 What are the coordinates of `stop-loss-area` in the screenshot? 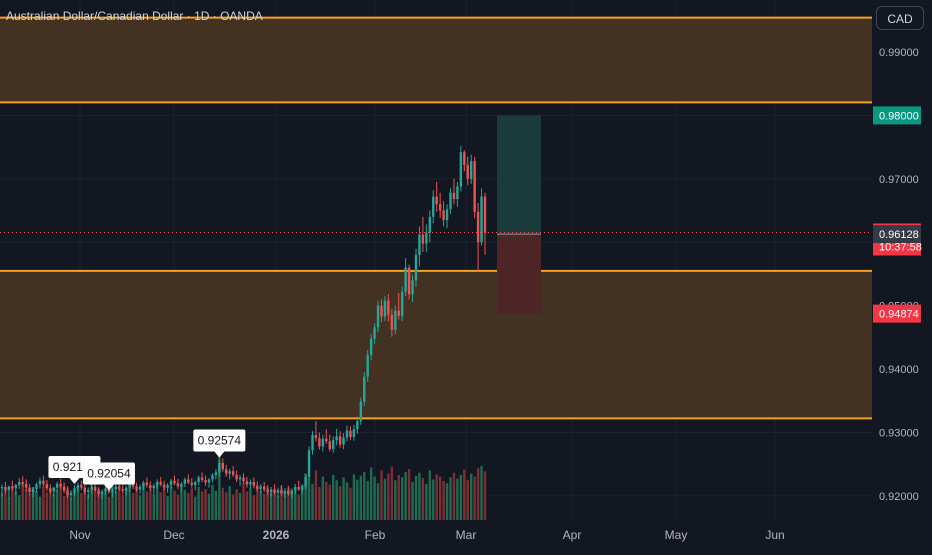 It's located at (519, 274).